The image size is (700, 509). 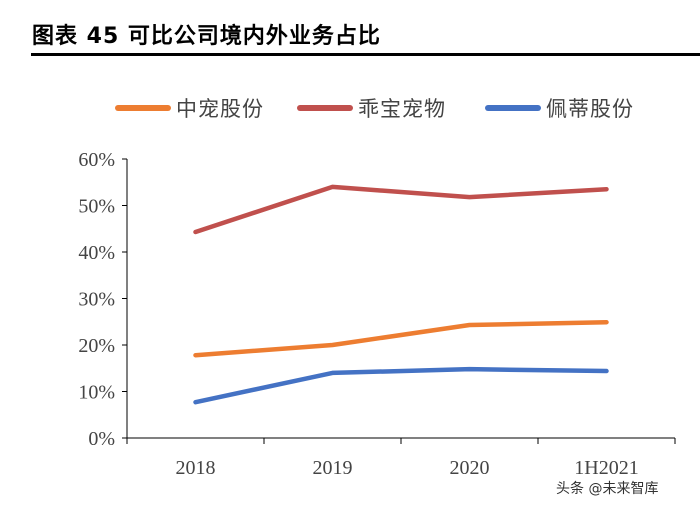 I want to click on y-tick-label: 20%, so click(x=96, y=346).